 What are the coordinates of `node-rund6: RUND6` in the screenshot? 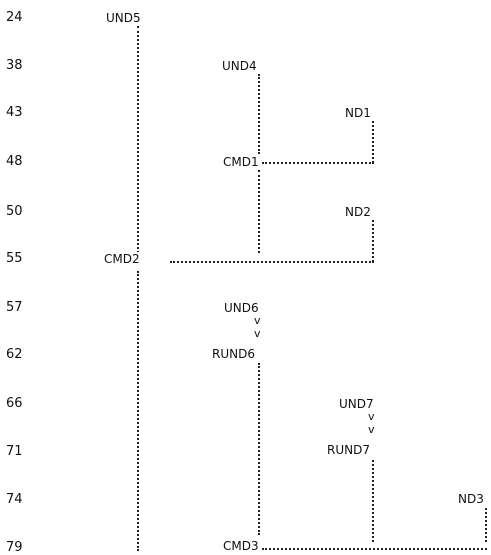 It's located at (233, 354).